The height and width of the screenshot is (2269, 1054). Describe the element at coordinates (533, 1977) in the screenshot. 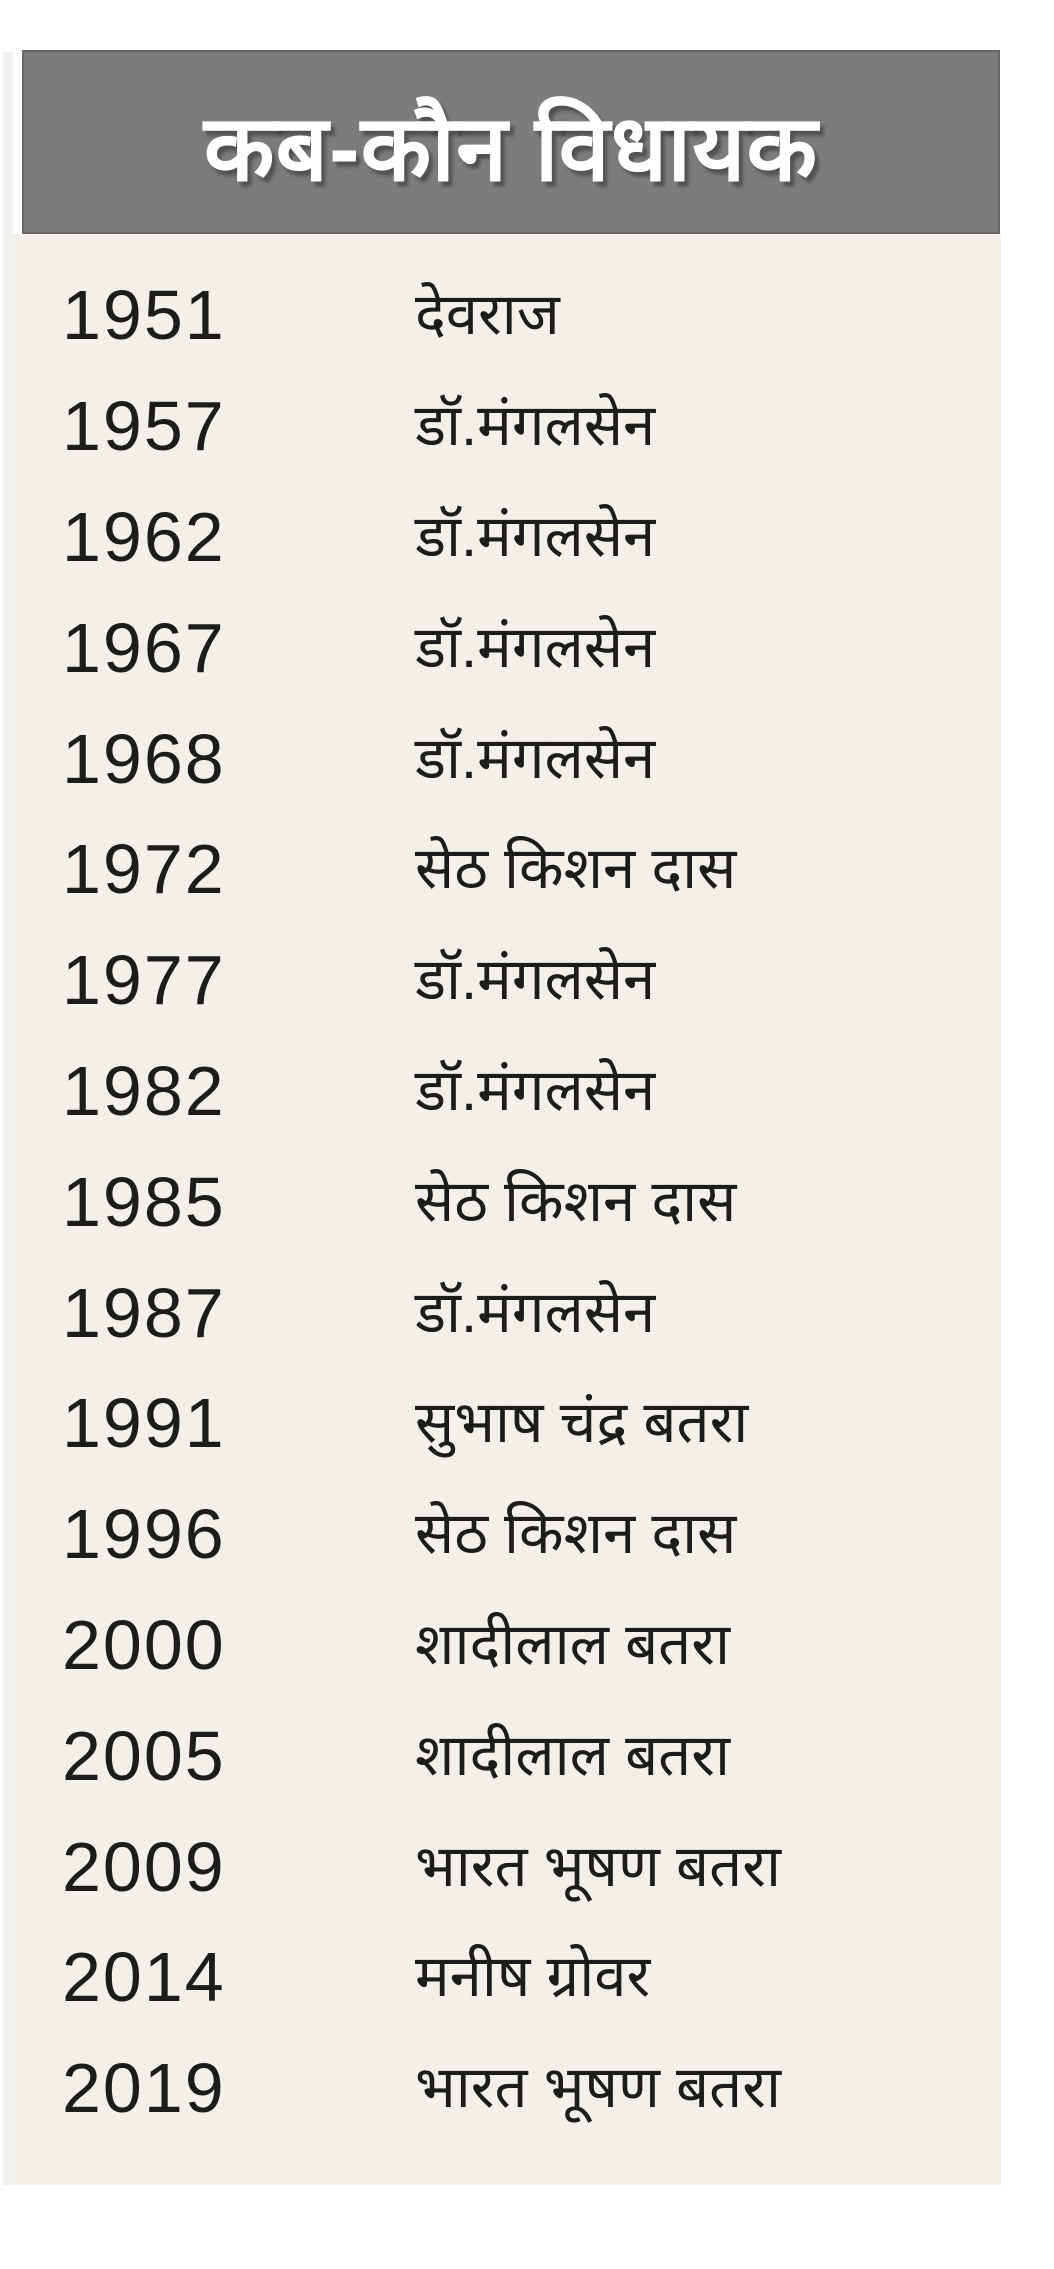

I see `mla-name-cell: मनीष ग्रोवर` at that location.